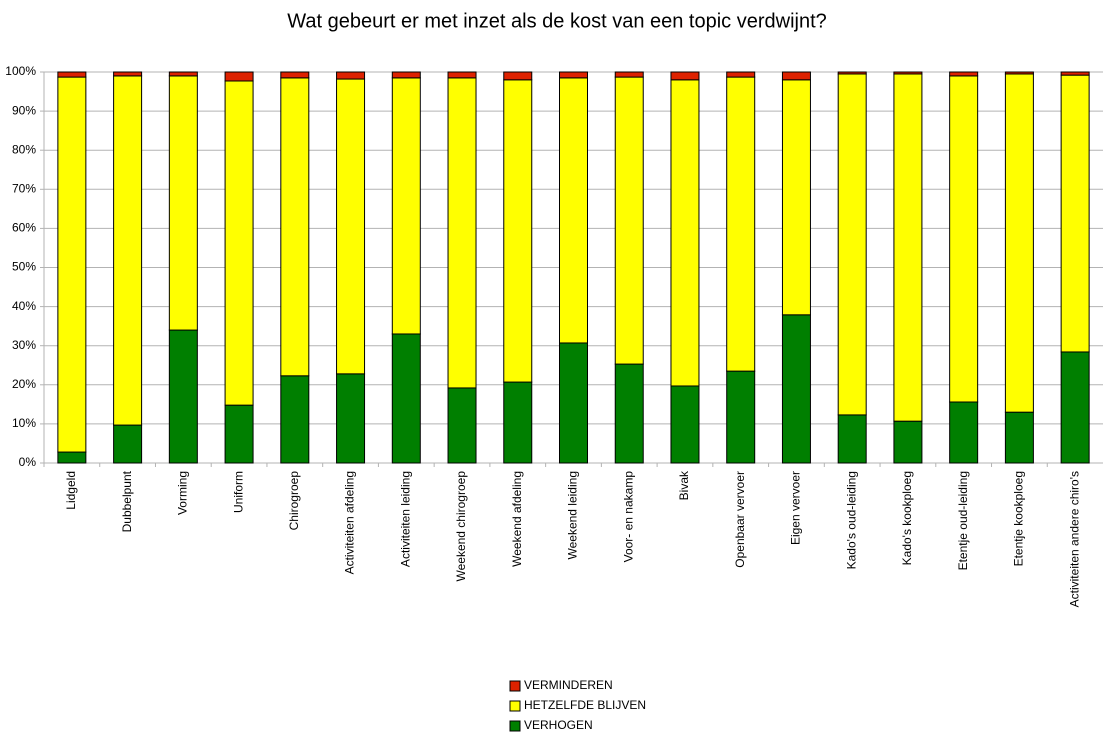  Describe the element at coordinates (558, 725) in the screenshot. I see `legend-label: VERHOGEN` at that location.